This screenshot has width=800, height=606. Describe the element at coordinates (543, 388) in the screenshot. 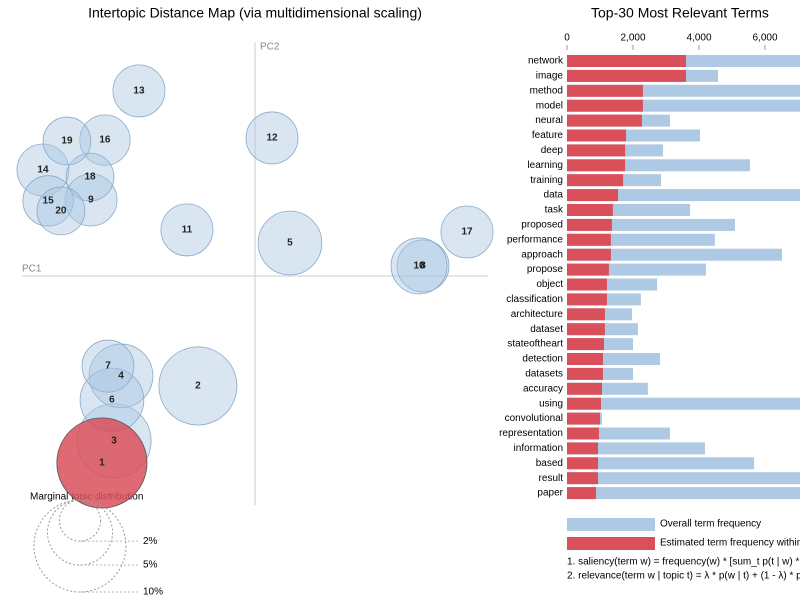

I see `term-label: accuracy` at that location.